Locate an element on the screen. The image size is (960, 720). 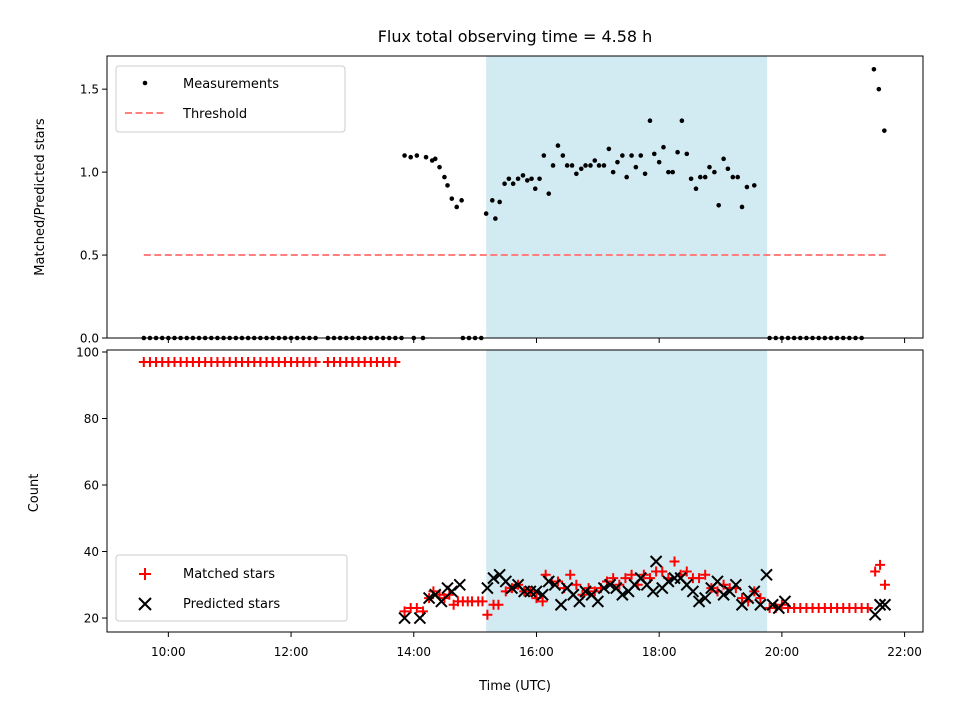
x-tick-label: 16:00 is located at coordinates (536, 652).